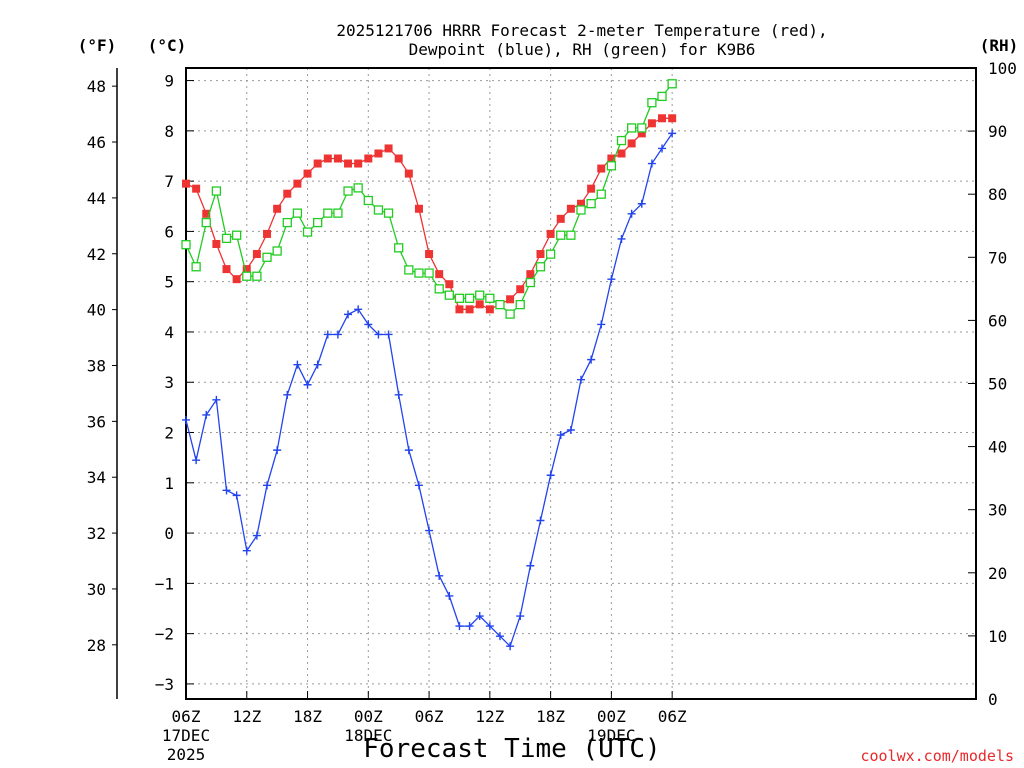 The height and width of the screenshot is (768, 1024). I want to click on rh-tick-label: 60, so click(997, 320).